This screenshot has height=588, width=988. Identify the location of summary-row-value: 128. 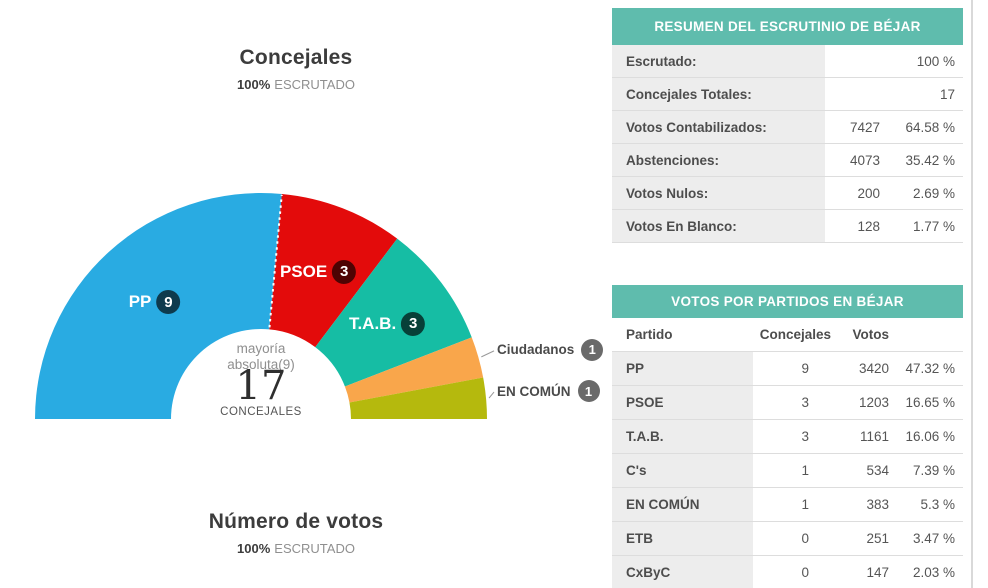
(868, 226).